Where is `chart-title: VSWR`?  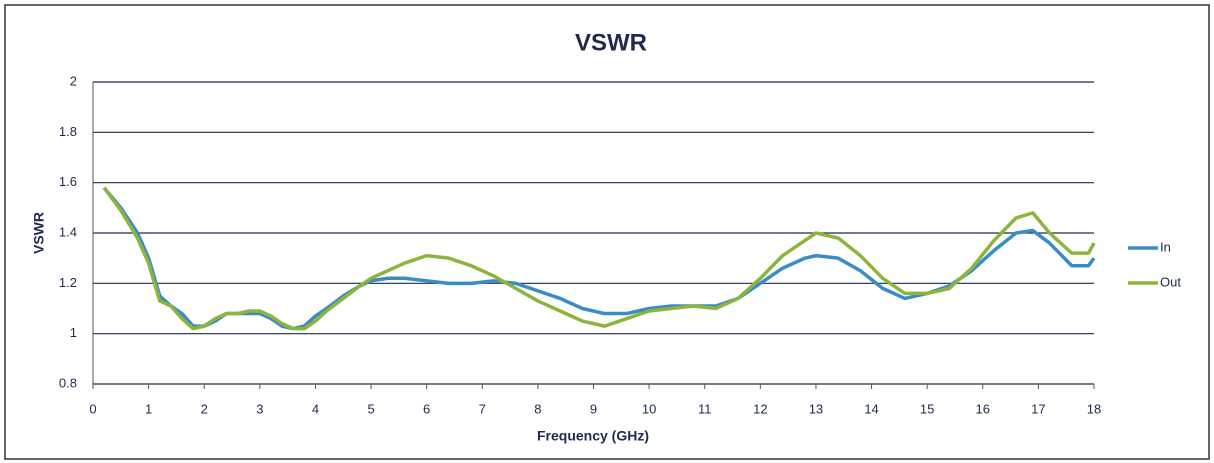 chart-title: VSWR is located at coordinates (611, 42).